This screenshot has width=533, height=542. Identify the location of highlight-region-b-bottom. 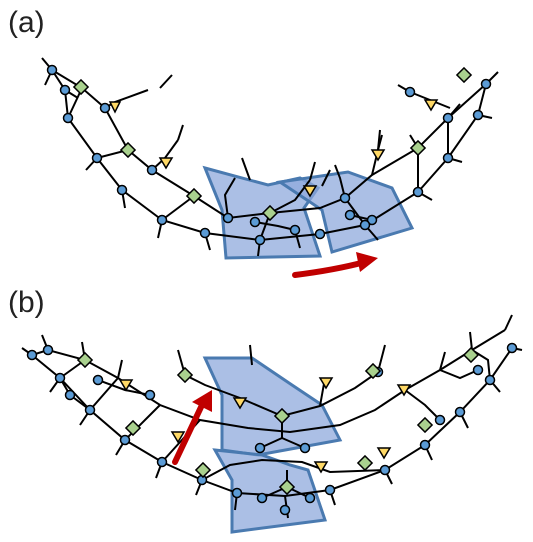
(270, 491).